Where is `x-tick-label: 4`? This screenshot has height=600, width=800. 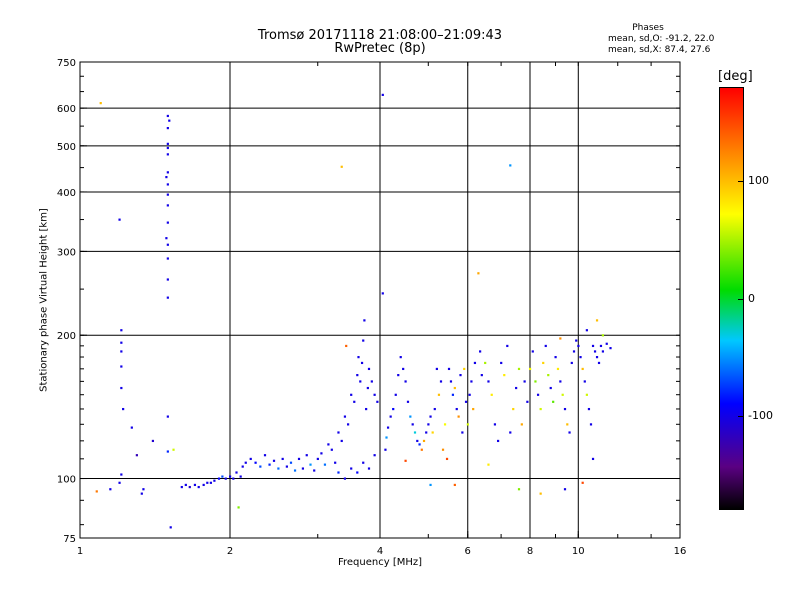 x-tick-label: 4 is located at coordinates (380, 551).